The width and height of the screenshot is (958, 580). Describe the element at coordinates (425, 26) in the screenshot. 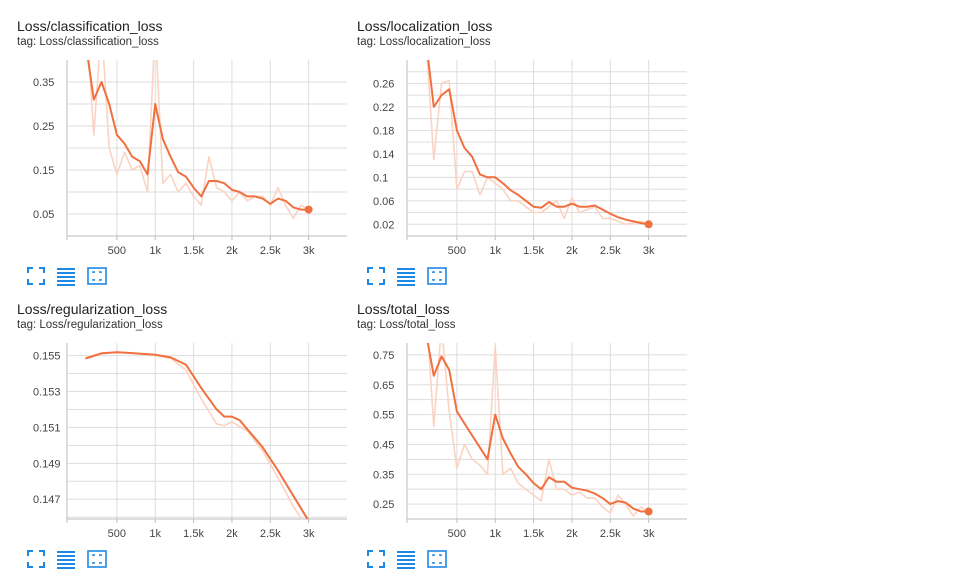

I see `chart-title: Loss/localization_loss` at that location.